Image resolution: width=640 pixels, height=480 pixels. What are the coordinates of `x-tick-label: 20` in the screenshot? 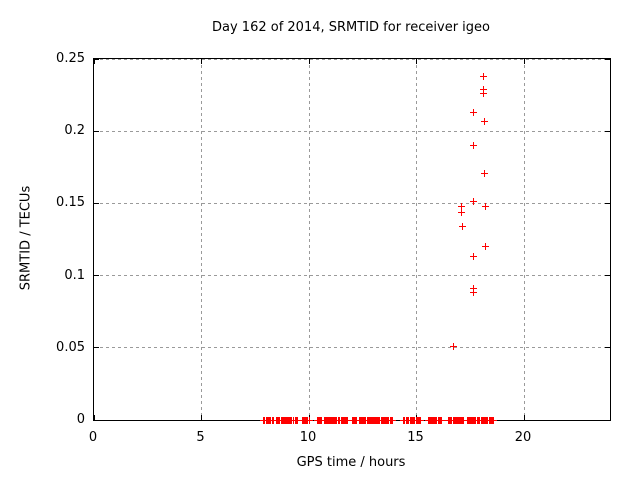 It's located at (523, 437).